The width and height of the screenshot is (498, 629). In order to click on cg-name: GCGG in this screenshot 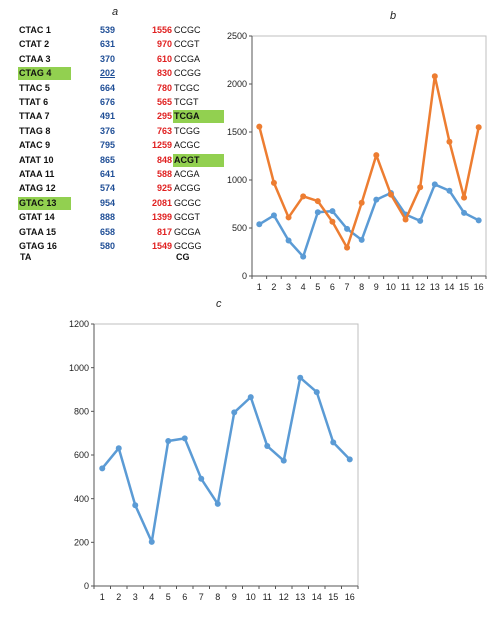, I will do `click(188, 246)`.